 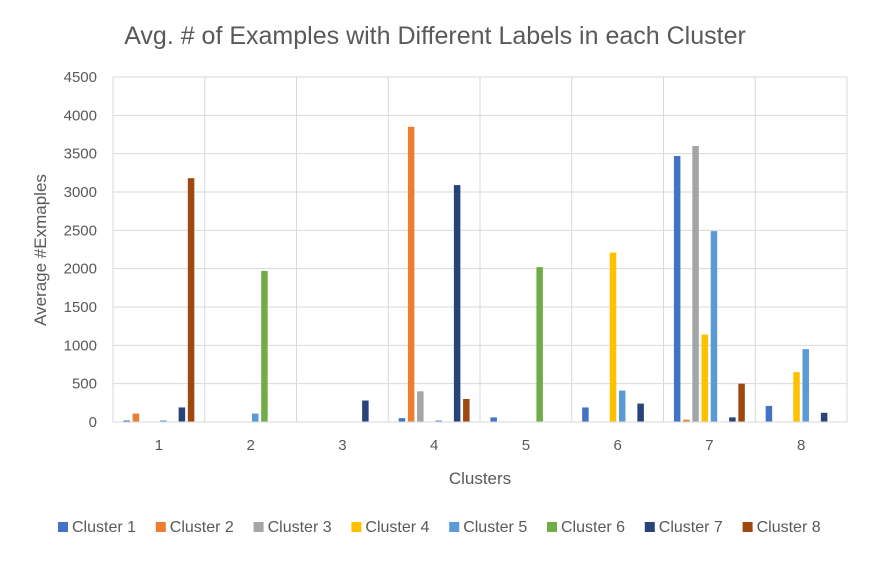 I want to click on legend-label: Cluster 2, so click(x=202, y=527).